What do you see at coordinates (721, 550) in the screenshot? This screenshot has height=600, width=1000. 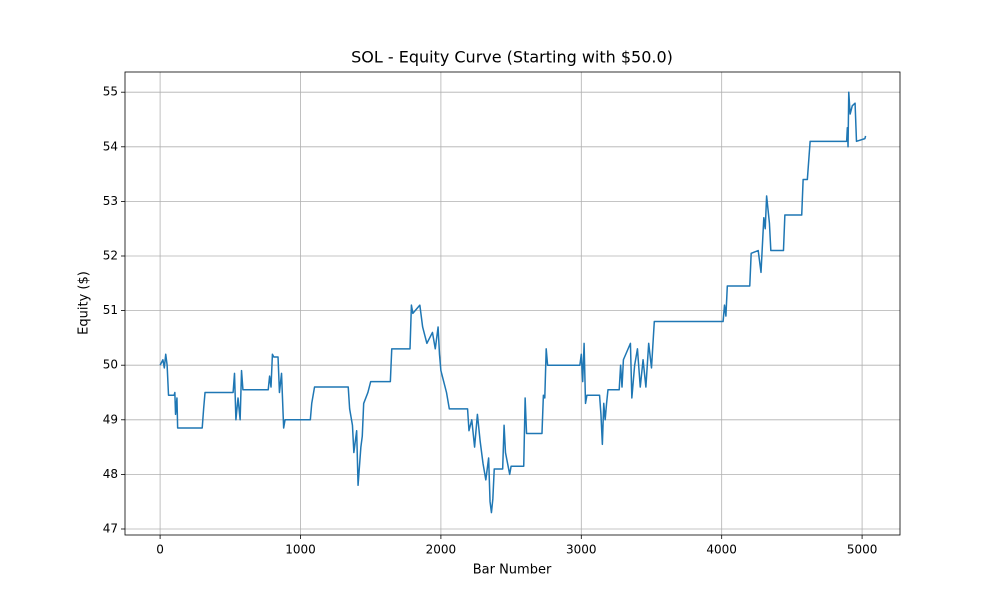 I see `x-tick-label: 4000` at bounding box center [721, 550].